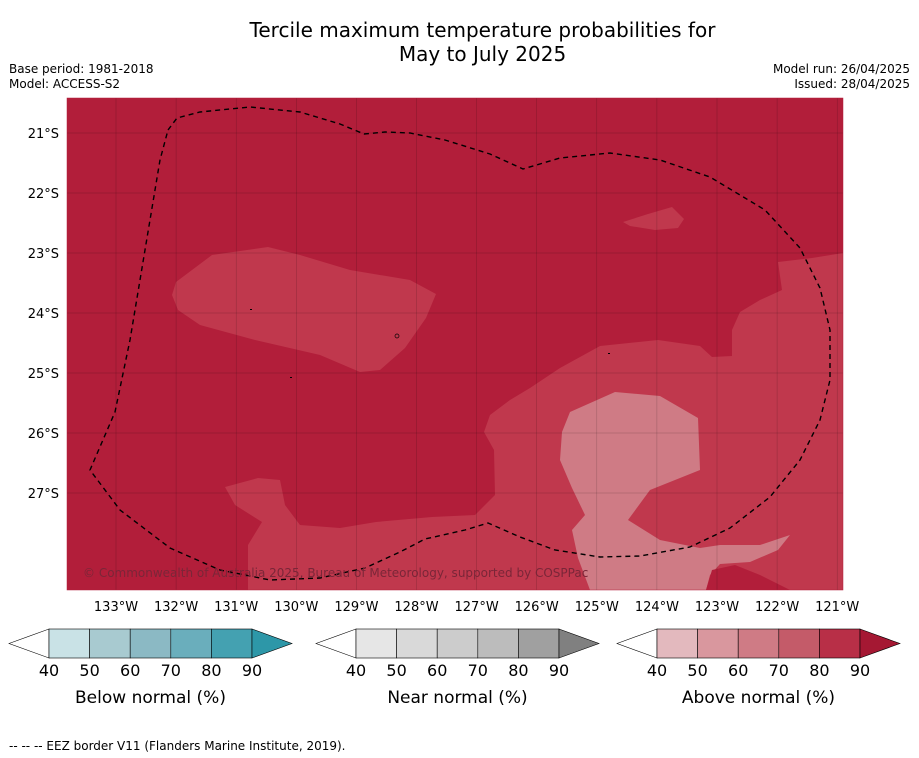 This screenshot has width=919, height=758. I want to click on longitude-label: 126°W, so click(537, 607).